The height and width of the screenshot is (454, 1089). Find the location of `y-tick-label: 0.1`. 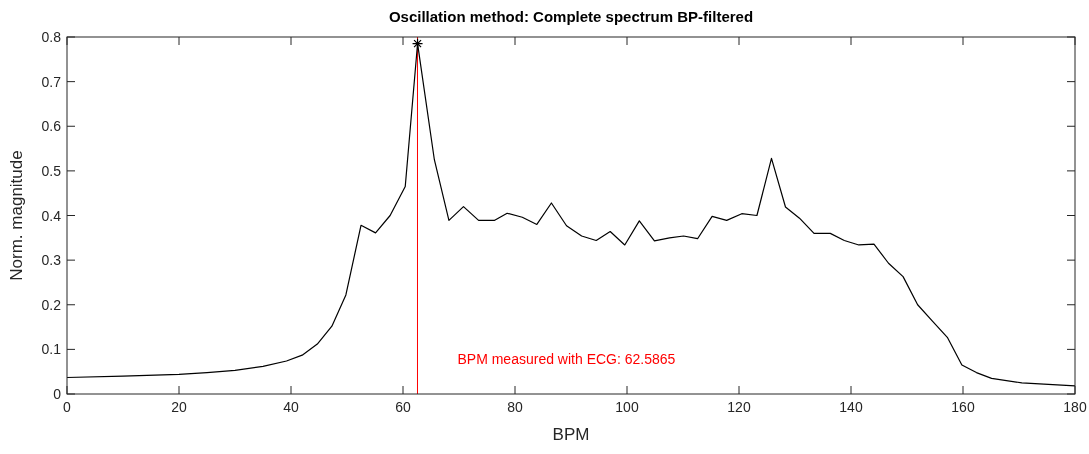

y-tick-label: 0.1 is located at coordinates (51, 349).